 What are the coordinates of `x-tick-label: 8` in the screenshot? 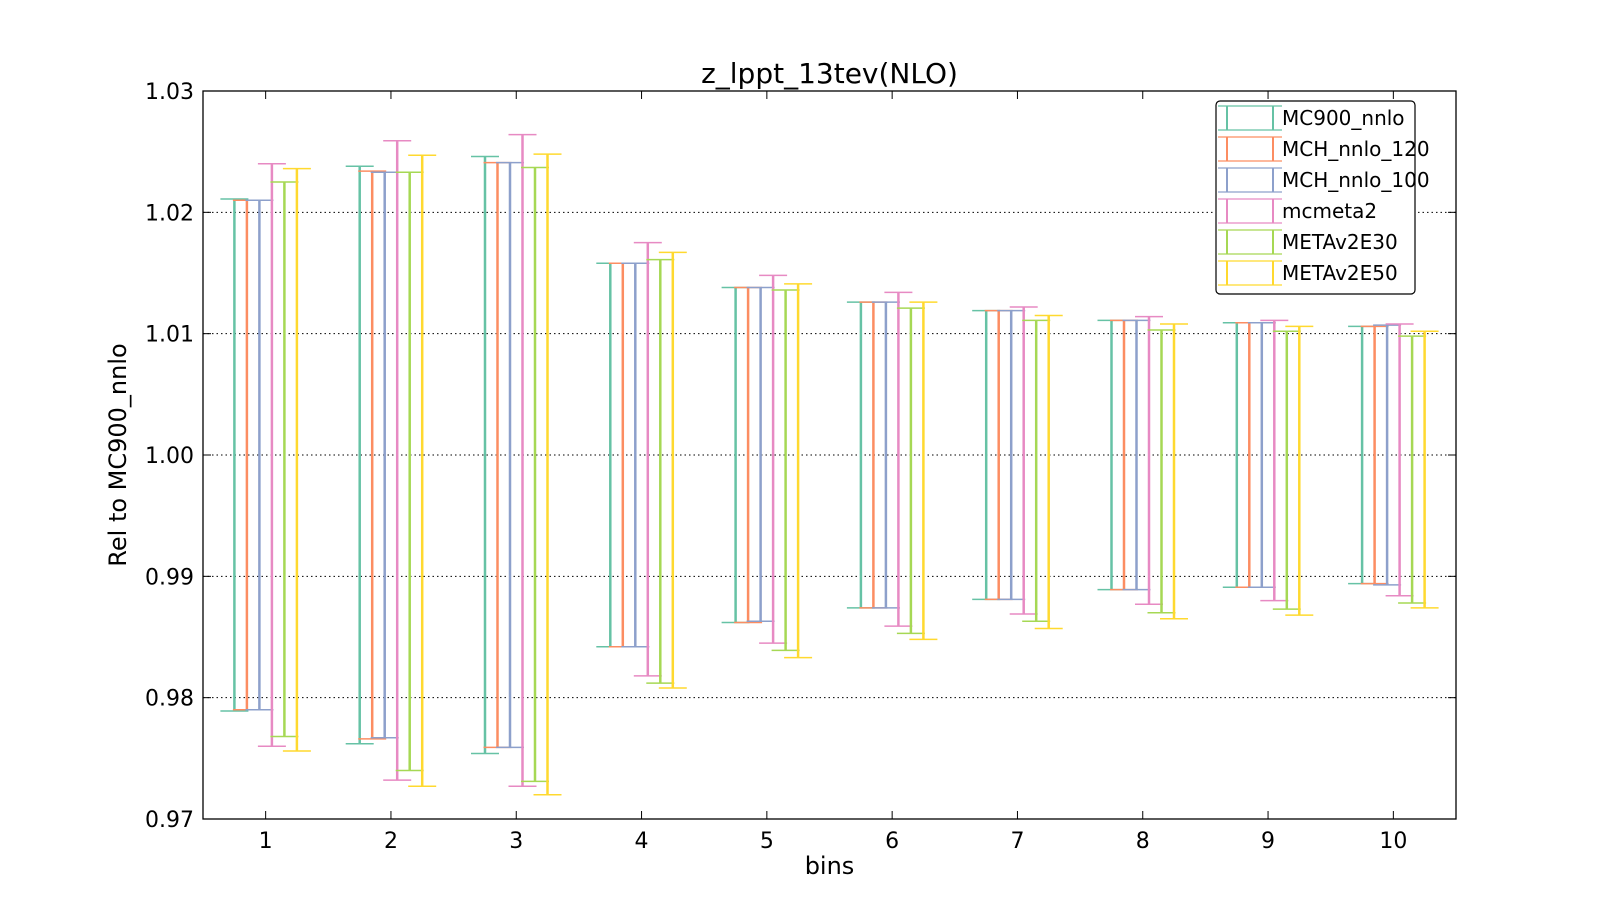 It's located at (1143, 841).